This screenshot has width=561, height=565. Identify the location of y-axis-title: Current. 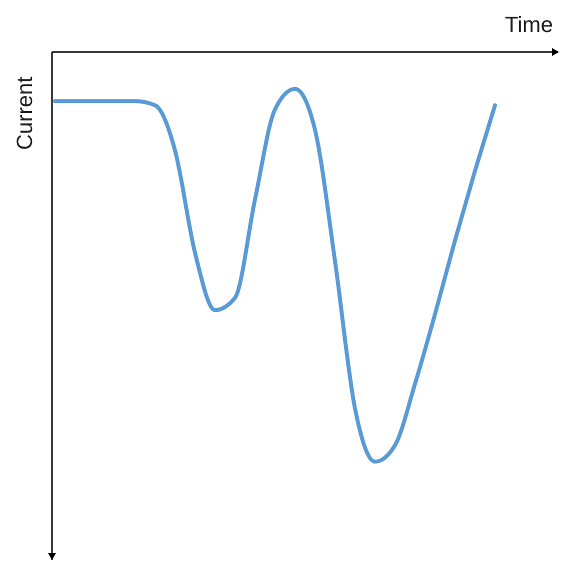
(25, 113).